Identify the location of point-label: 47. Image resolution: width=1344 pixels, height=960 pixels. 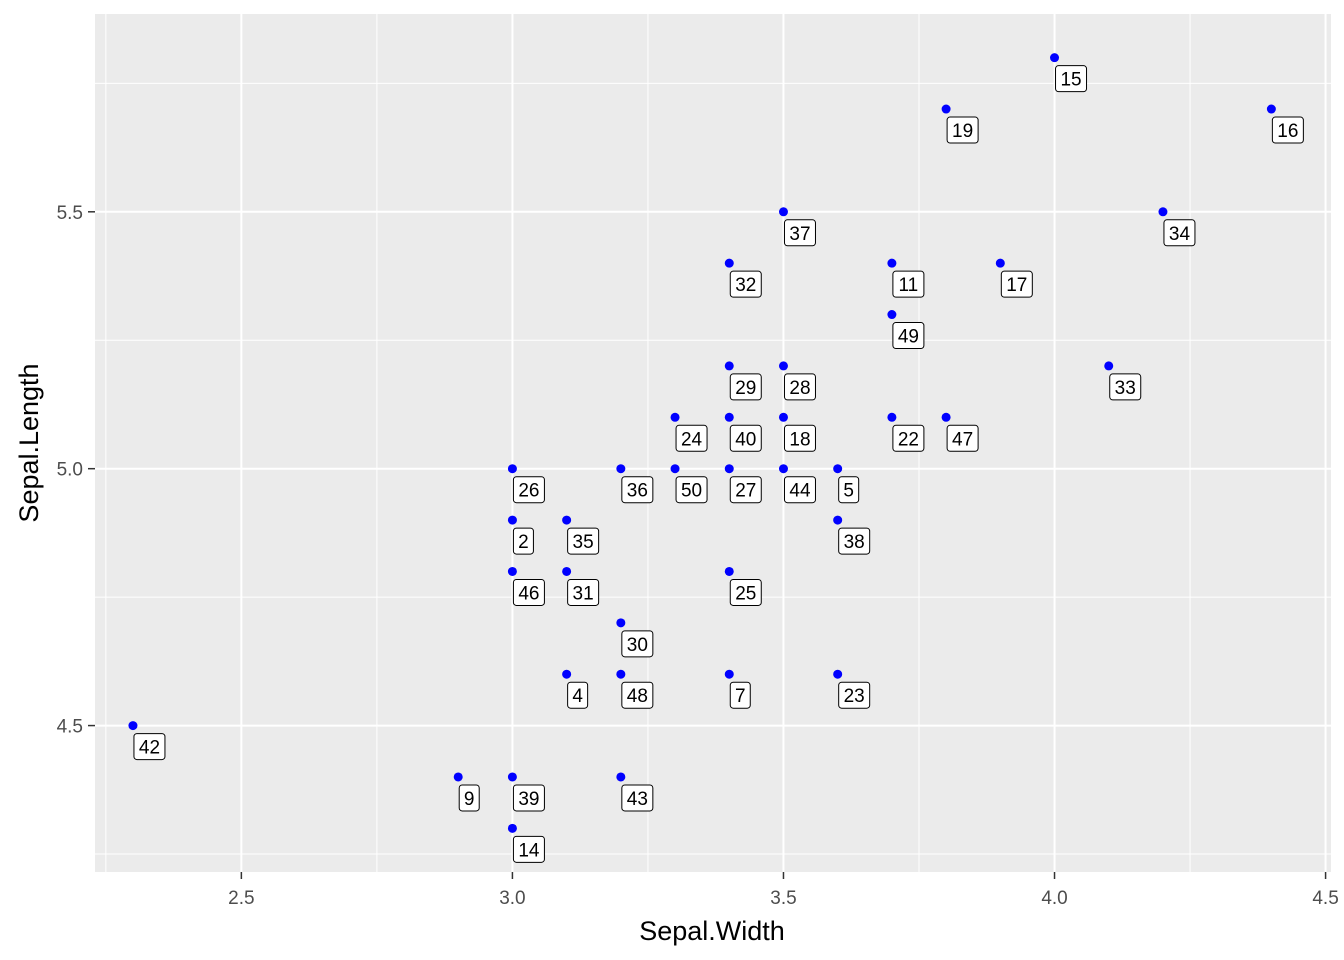
(962, 438).